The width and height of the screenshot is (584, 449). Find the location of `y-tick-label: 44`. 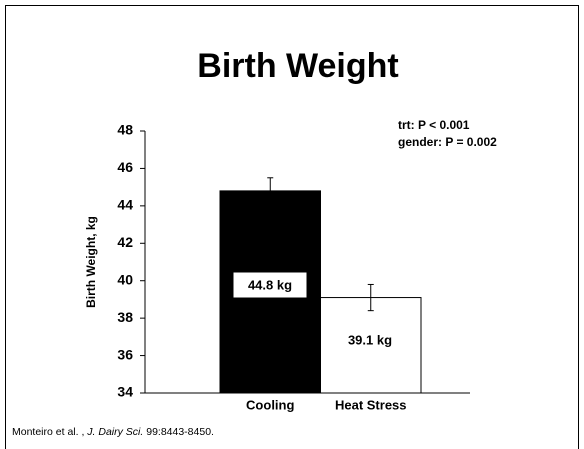

y-tick-label: 44 is located at coordinates (125, 205).